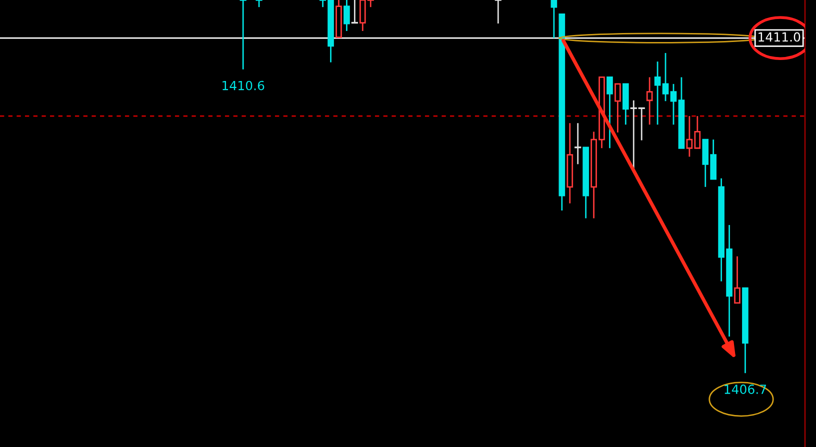 The image size is (816, 447). What do you see at coordinates (243, 85) in the screenshot?
I see `annotation: 1410.6` at bounding box center [243, 85].